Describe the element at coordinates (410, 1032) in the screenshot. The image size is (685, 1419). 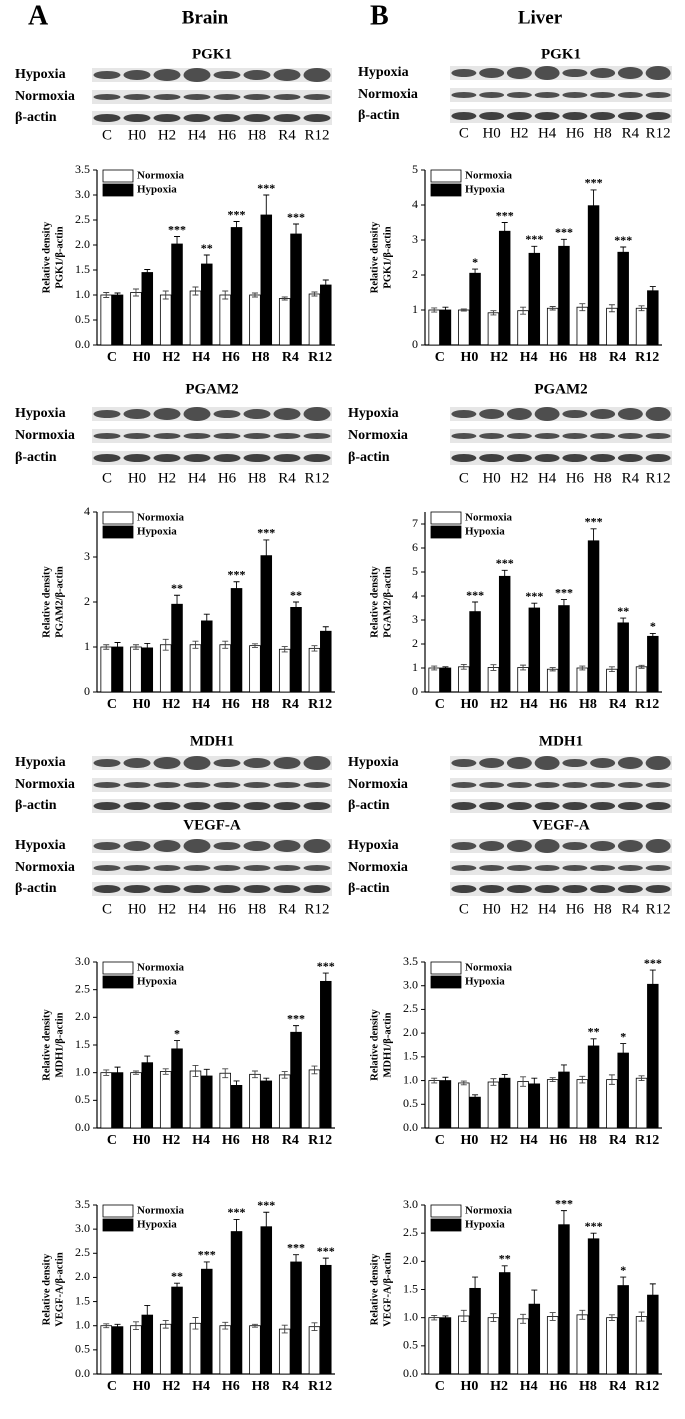
I see `y-tick-label: 2.0` at that location.